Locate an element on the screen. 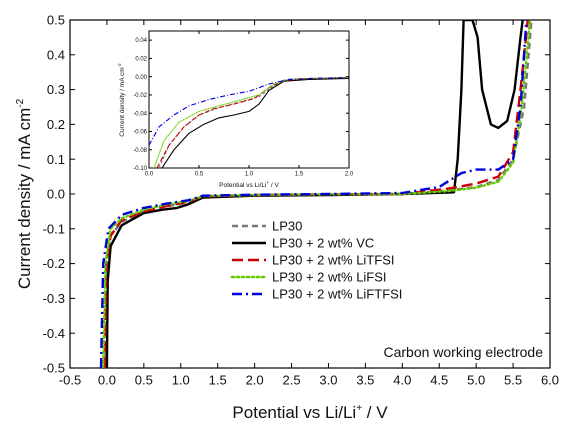 This screenshot has width=574, height=430. main-y-tick-label: -0.5 is located at coordinates (54, 368).